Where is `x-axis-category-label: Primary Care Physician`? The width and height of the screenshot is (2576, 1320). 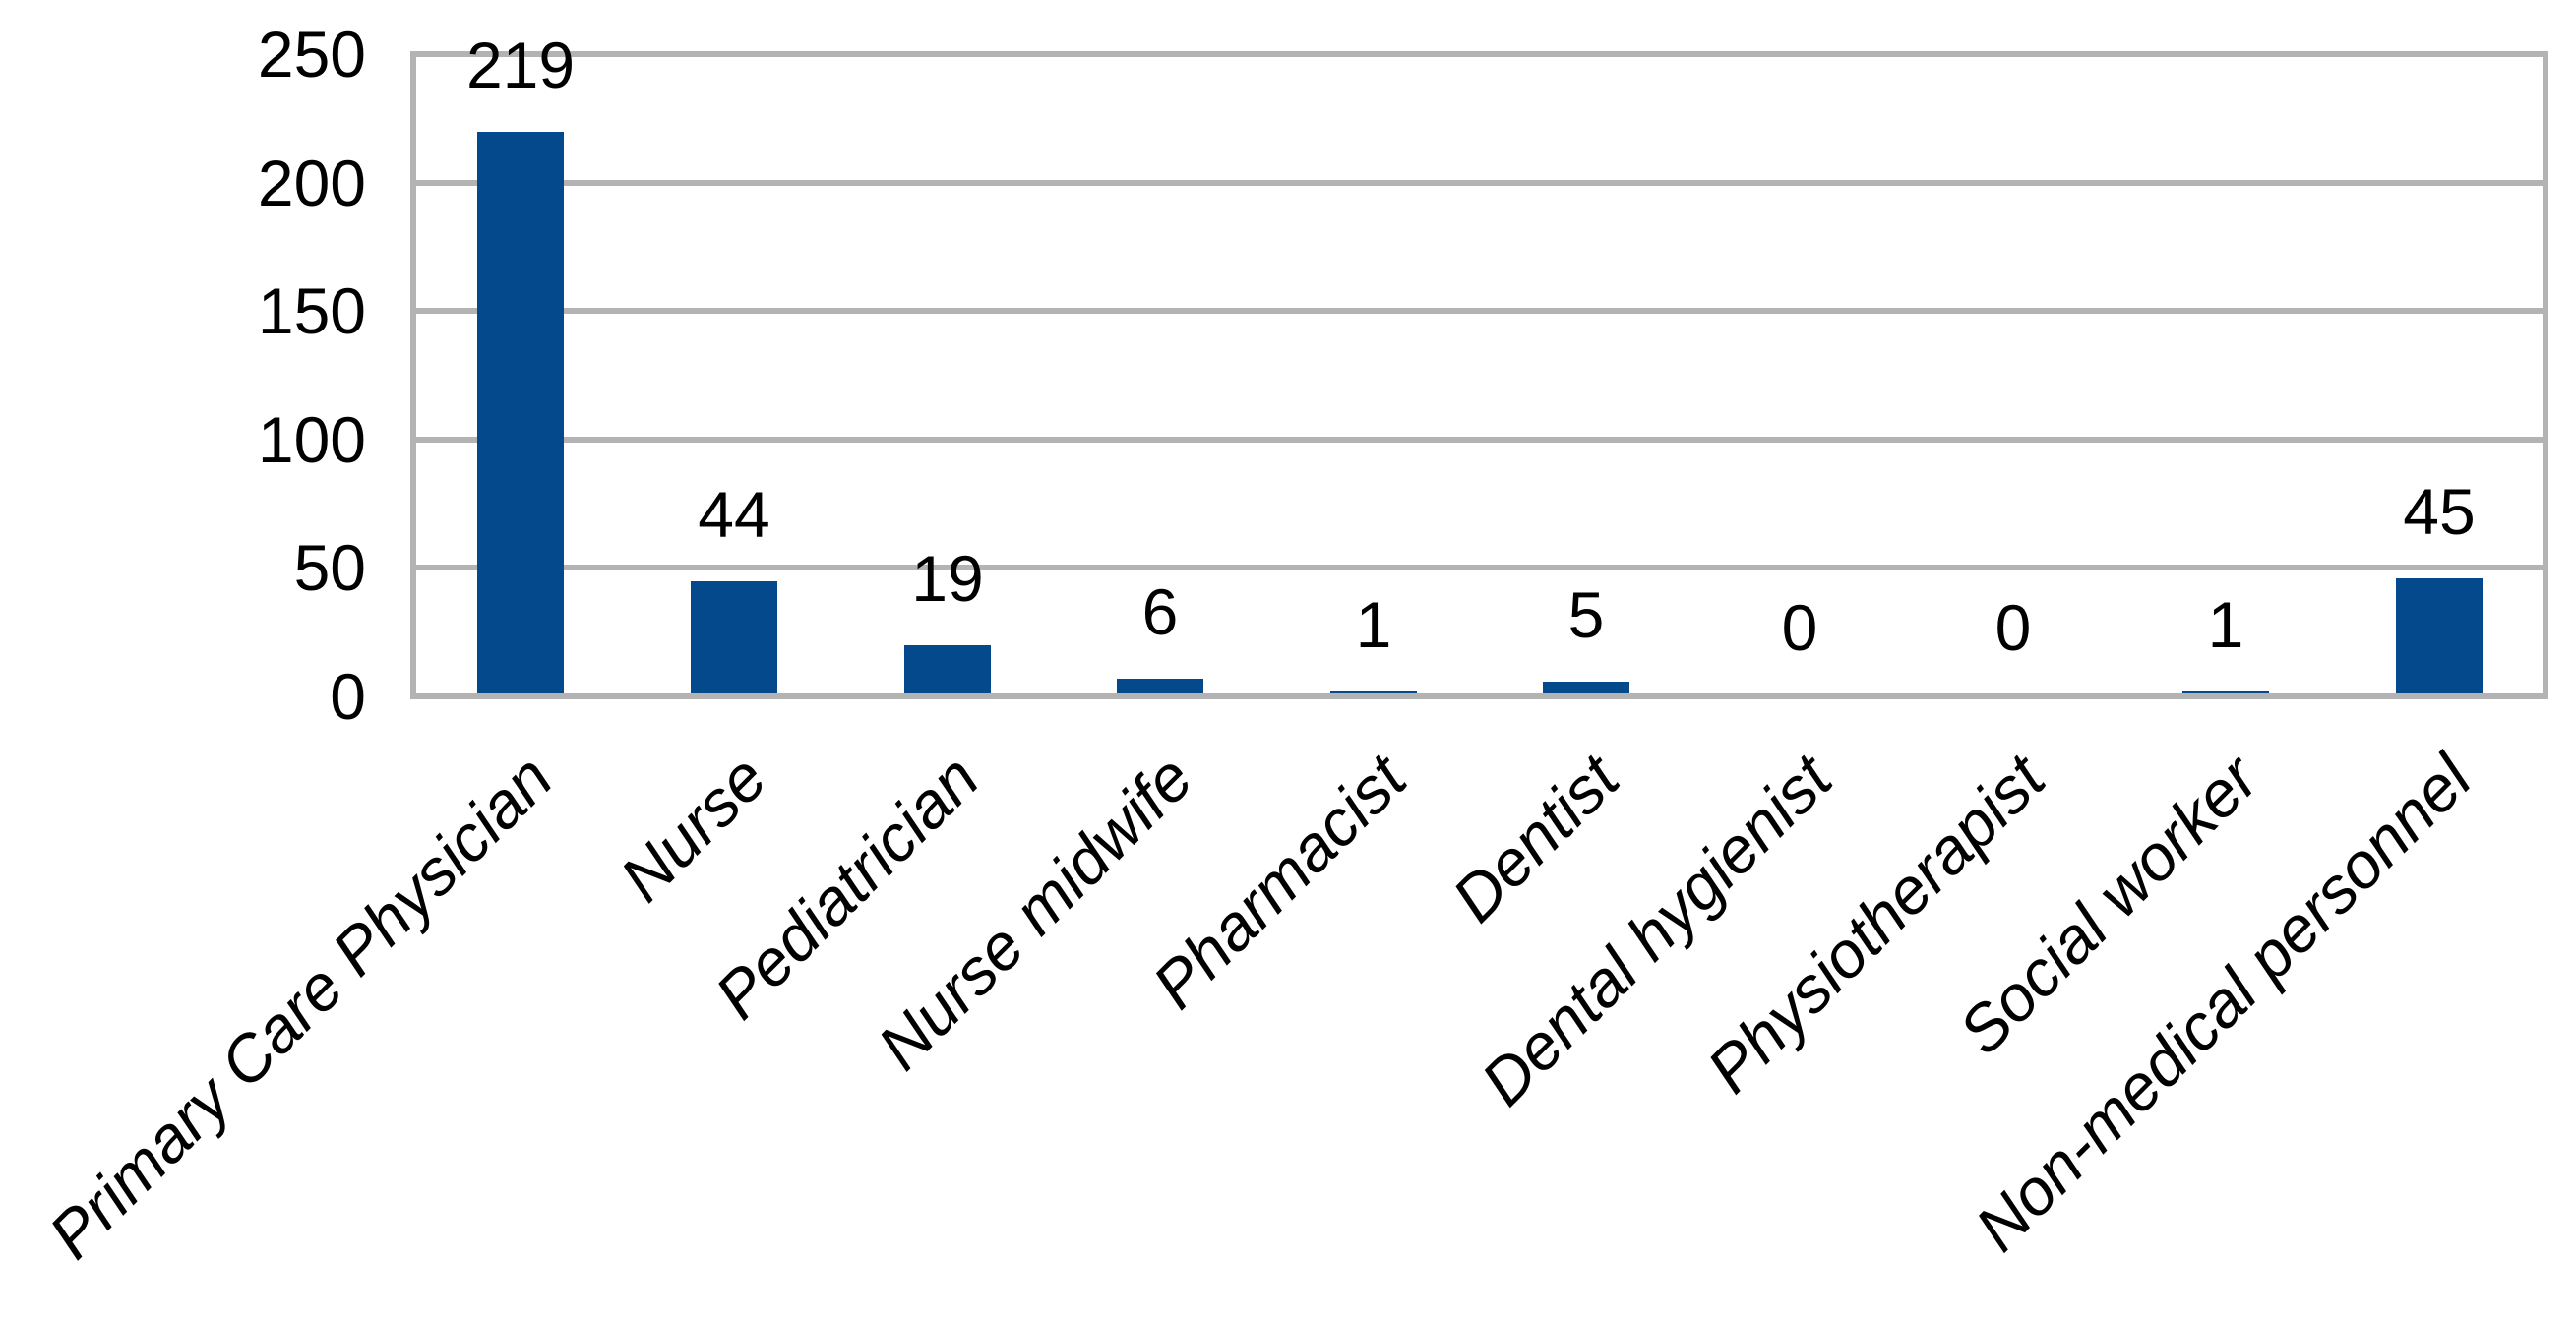
x-axis-category-label: Primary Care Physician is located at coordinates (300, 1007).